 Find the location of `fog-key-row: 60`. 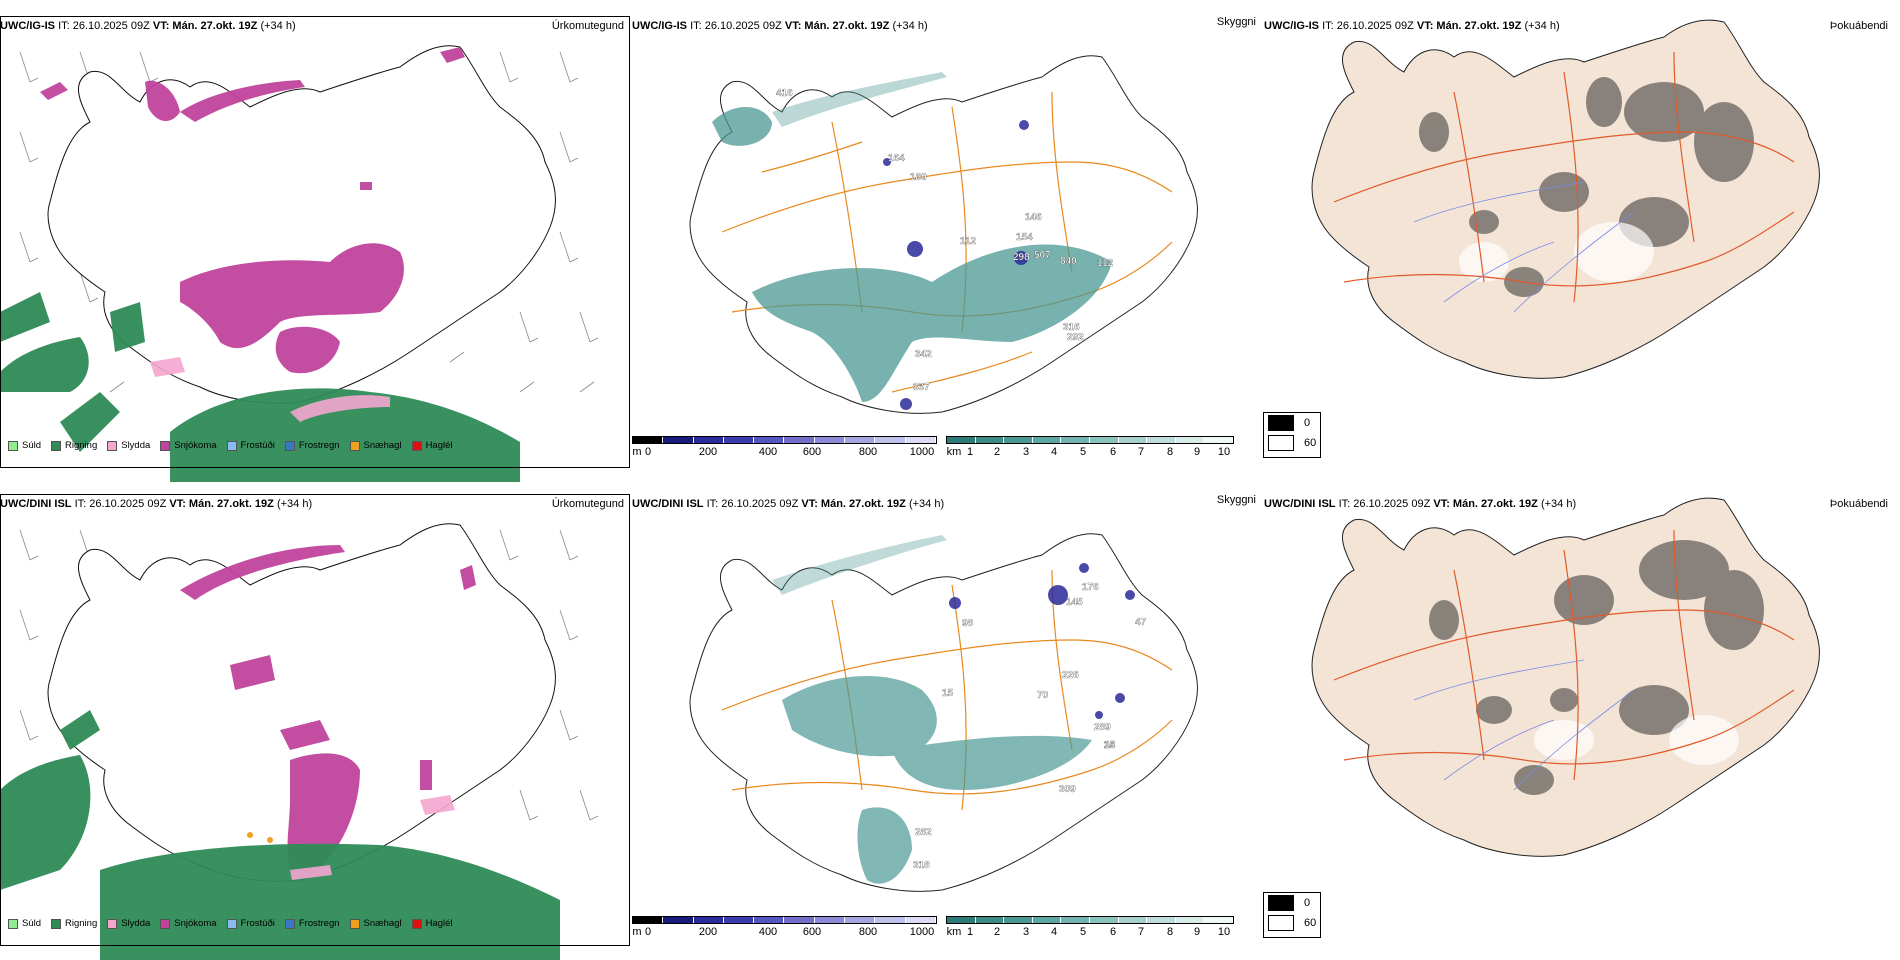

fog-key-row: 60 is located at coordinates (1292, 923).